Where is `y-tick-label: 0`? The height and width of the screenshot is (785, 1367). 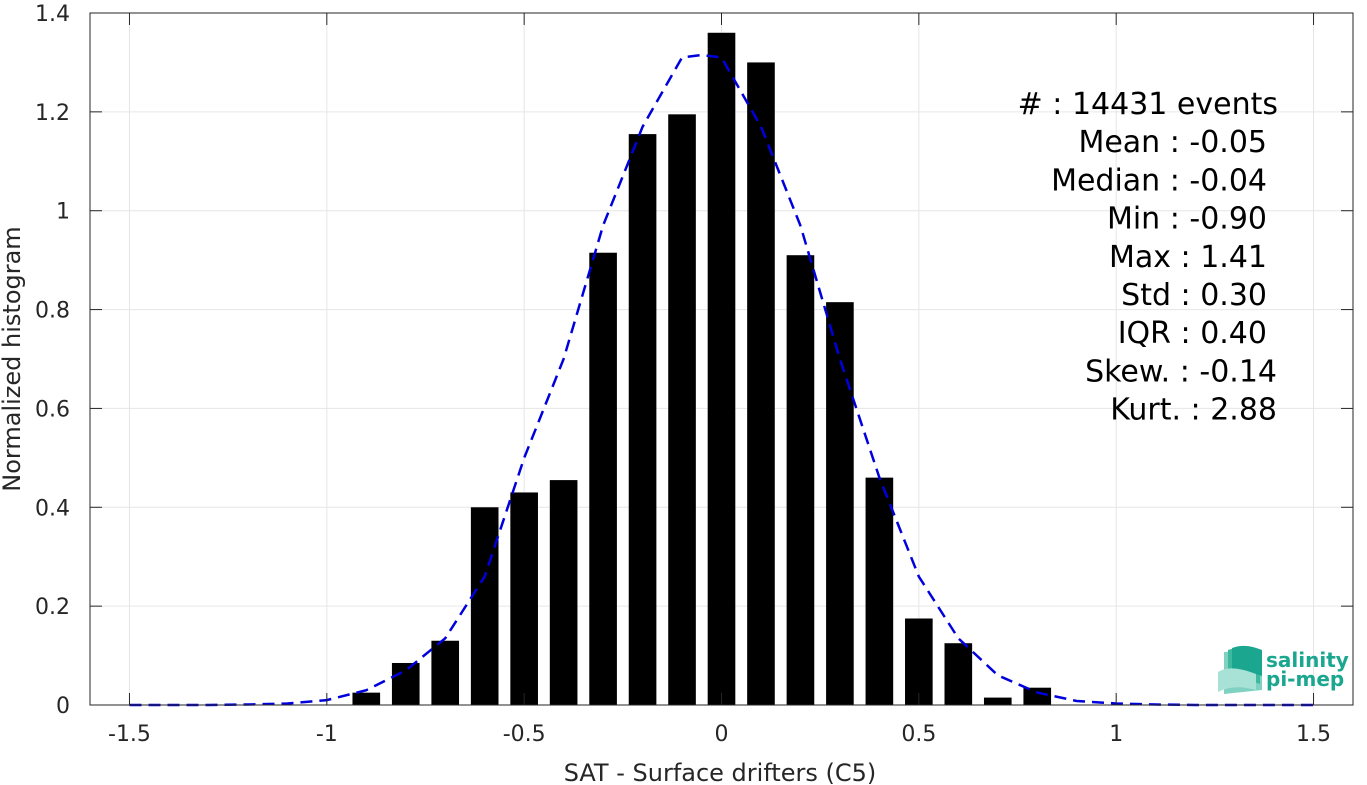
y-tick-label: 0 is located at coordinates (63, 706).